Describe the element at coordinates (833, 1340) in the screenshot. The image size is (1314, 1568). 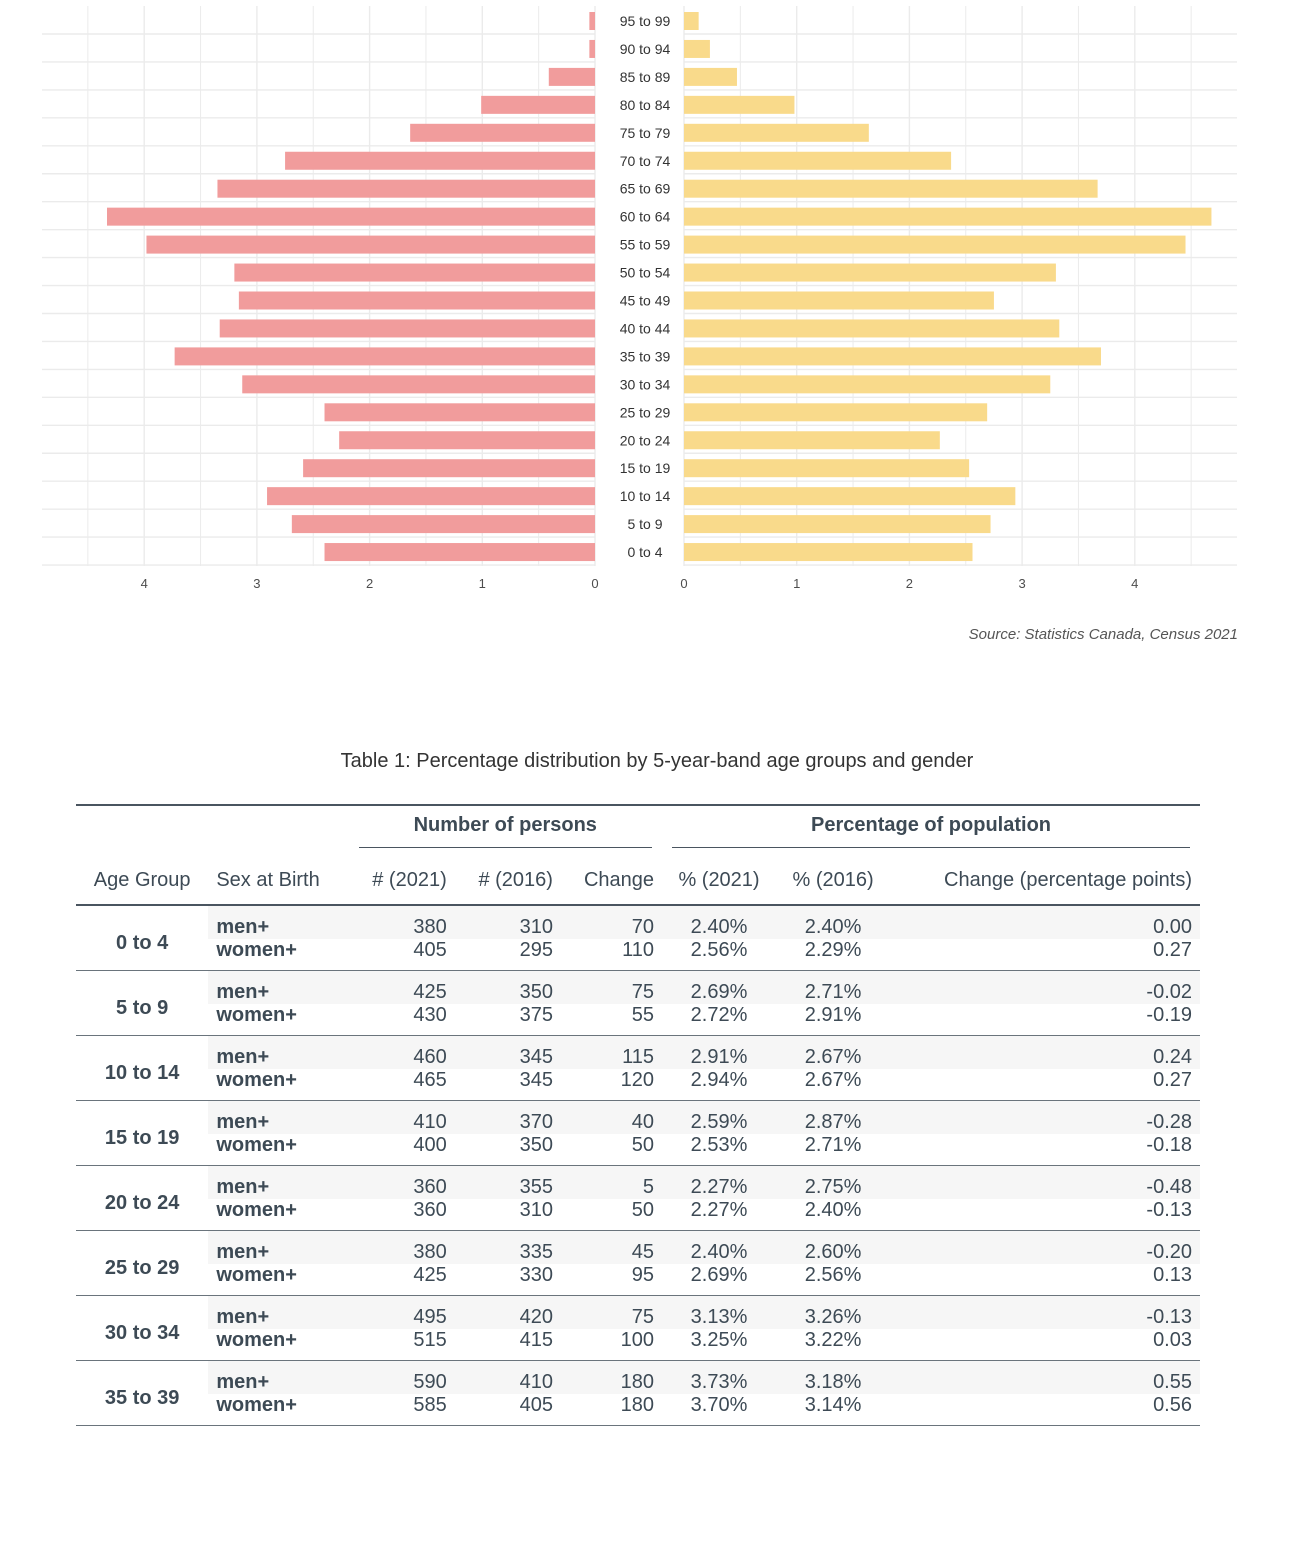
I see `pct-2016-cell: 3.22%` at that location.